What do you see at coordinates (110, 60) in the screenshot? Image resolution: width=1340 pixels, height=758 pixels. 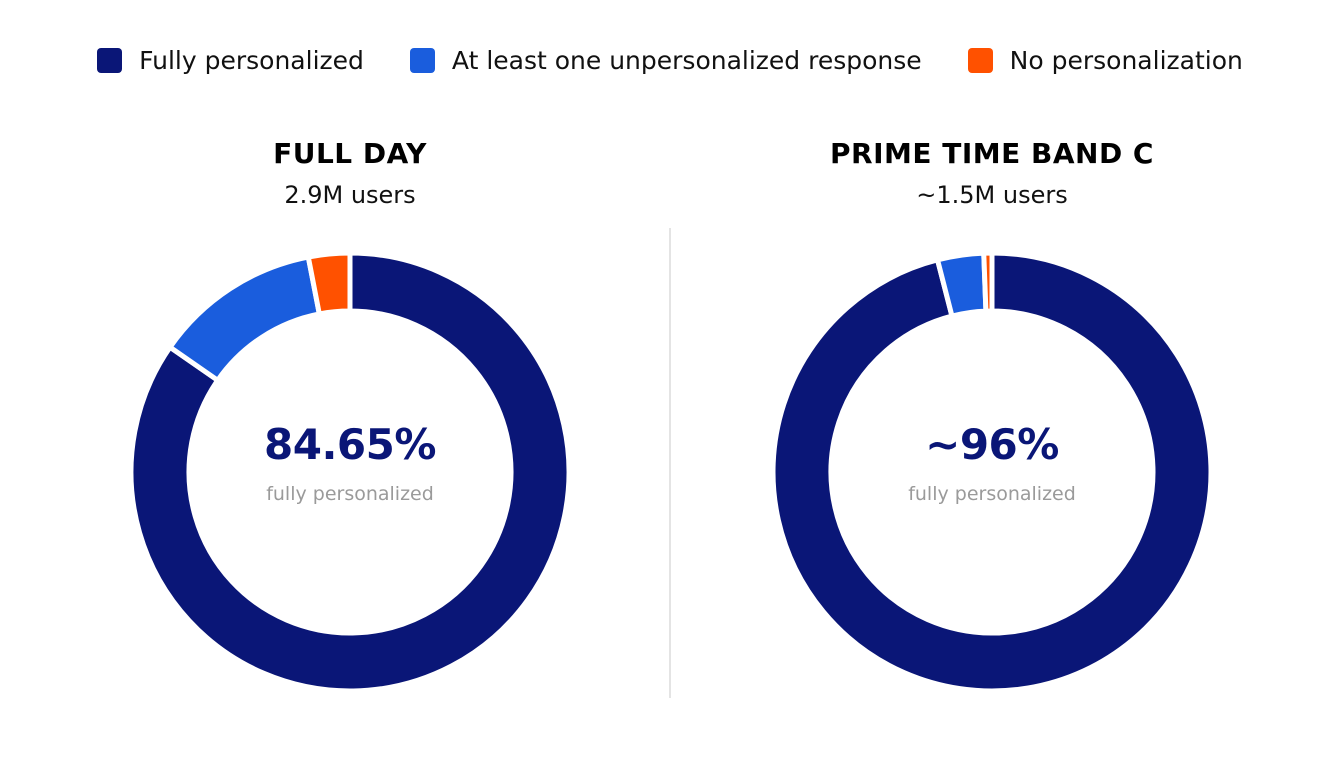 I see `legend-swatch-fully-personalized` at bounding box center [110, 60].